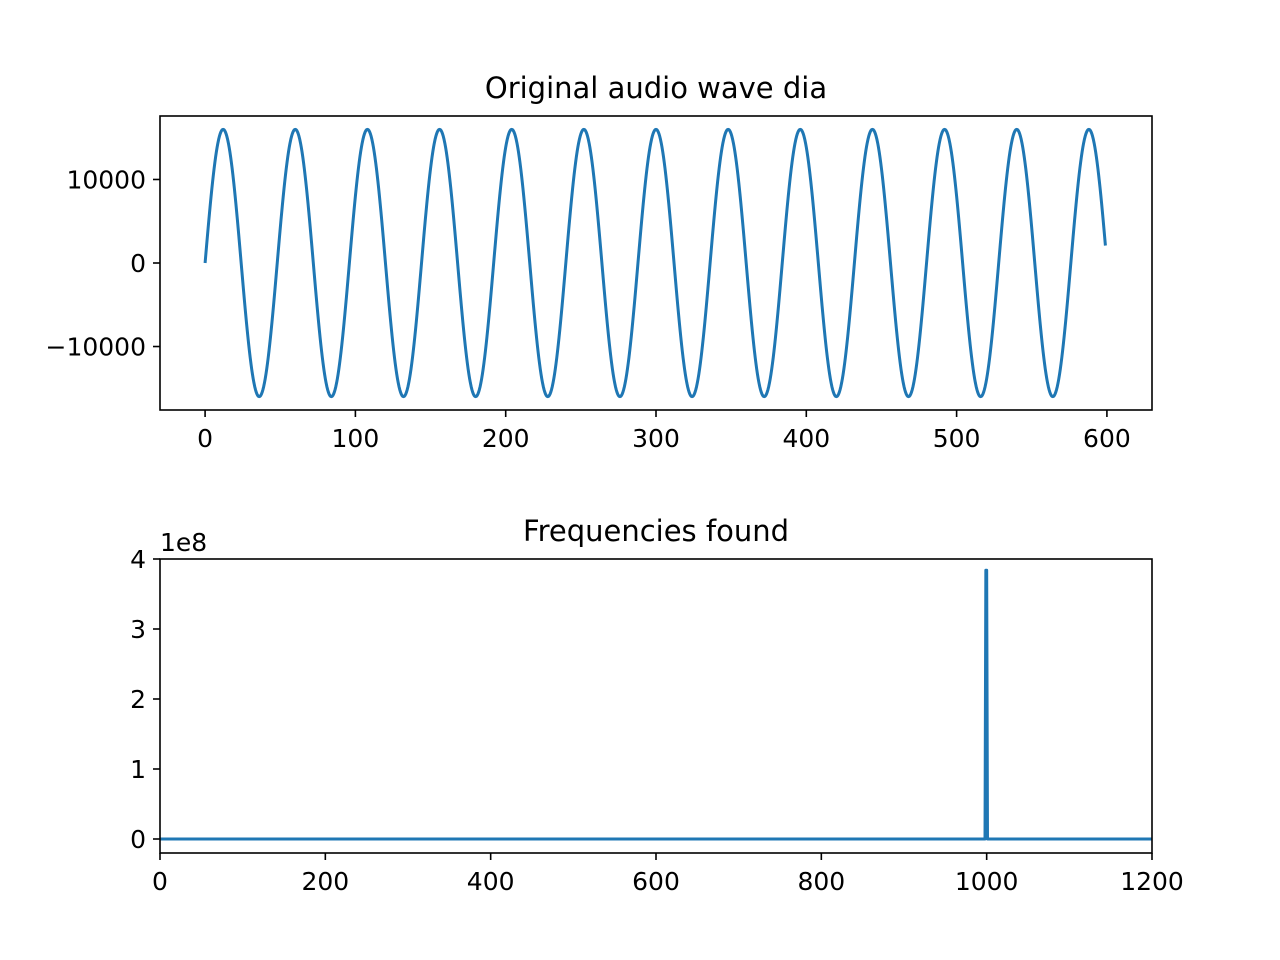  Describe the element at coordinates (656, 88) in the screenshot. I see `chart-title-0: Original audio wave dia` at that location.